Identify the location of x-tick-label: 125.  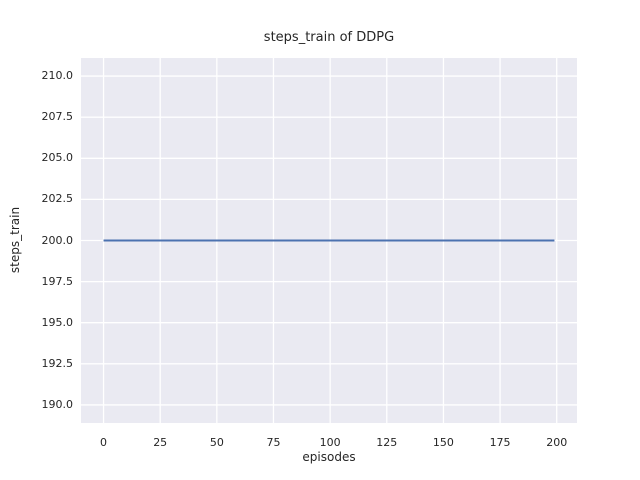
(387, 442).